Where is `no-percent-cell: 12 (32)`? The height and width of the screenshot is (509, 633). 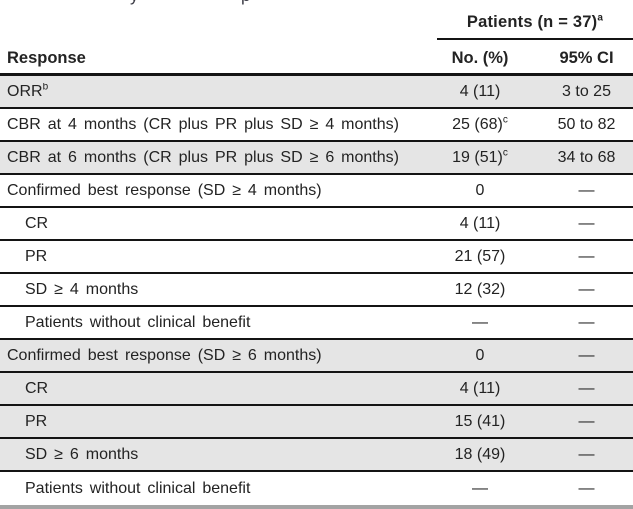 no-percent-cell: 12 (32) is located at coordinates (480, 290).